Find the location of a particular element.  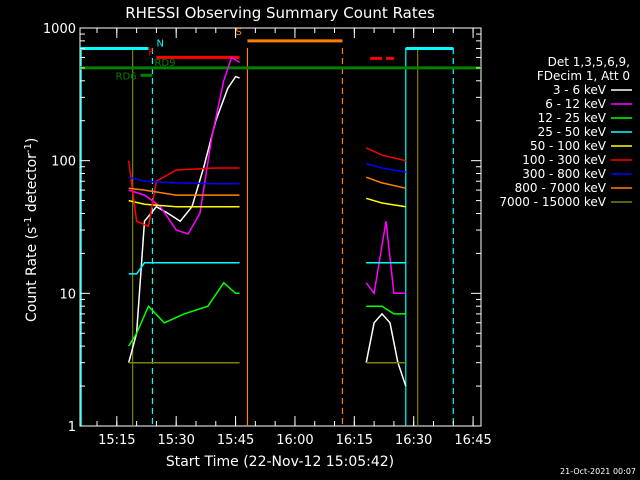

x-tick-label: 16:00 is located at coordinates (294, 440).